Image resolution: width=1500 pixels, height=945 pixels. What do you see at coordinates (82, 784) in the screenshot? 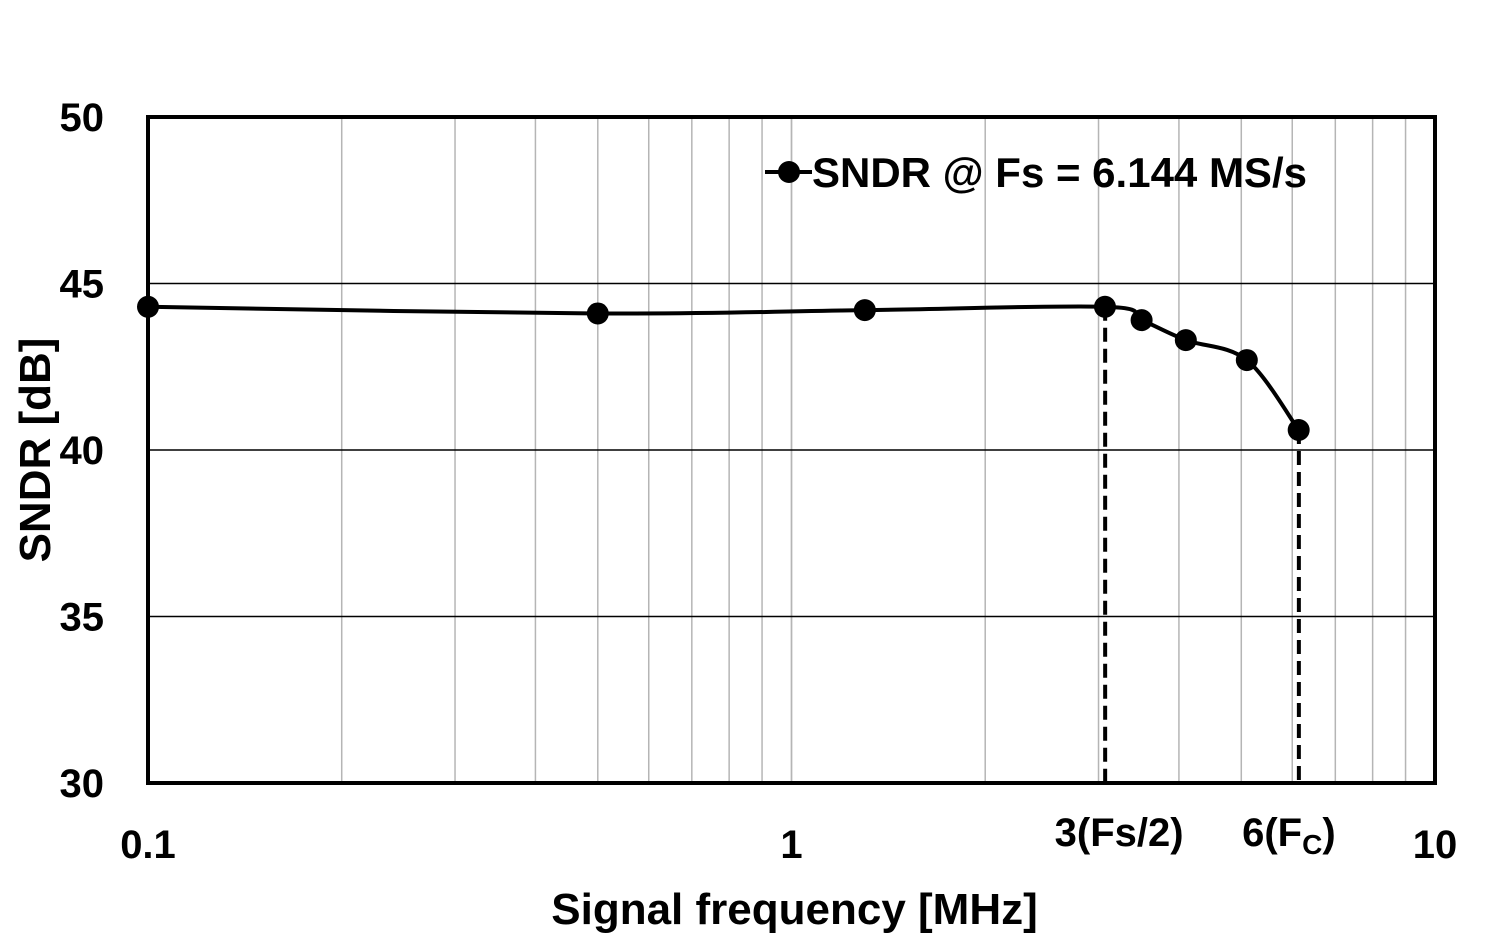
I see `y-tick-label: 30` at bounding box center [82, 784].